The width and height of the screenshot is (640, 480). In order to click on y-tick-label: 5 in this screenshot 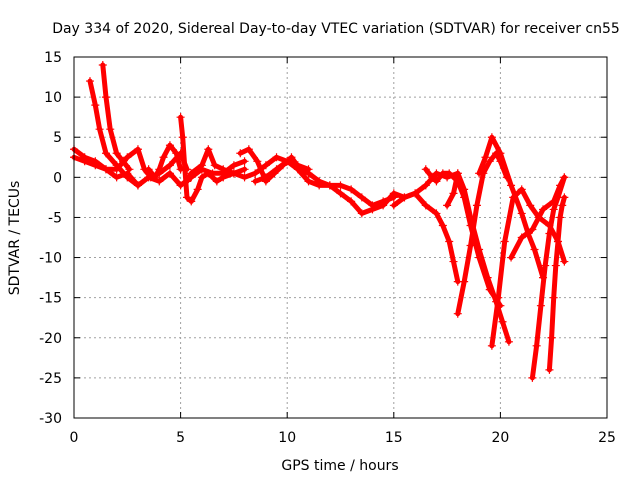, I will do `click(57, 138)`.